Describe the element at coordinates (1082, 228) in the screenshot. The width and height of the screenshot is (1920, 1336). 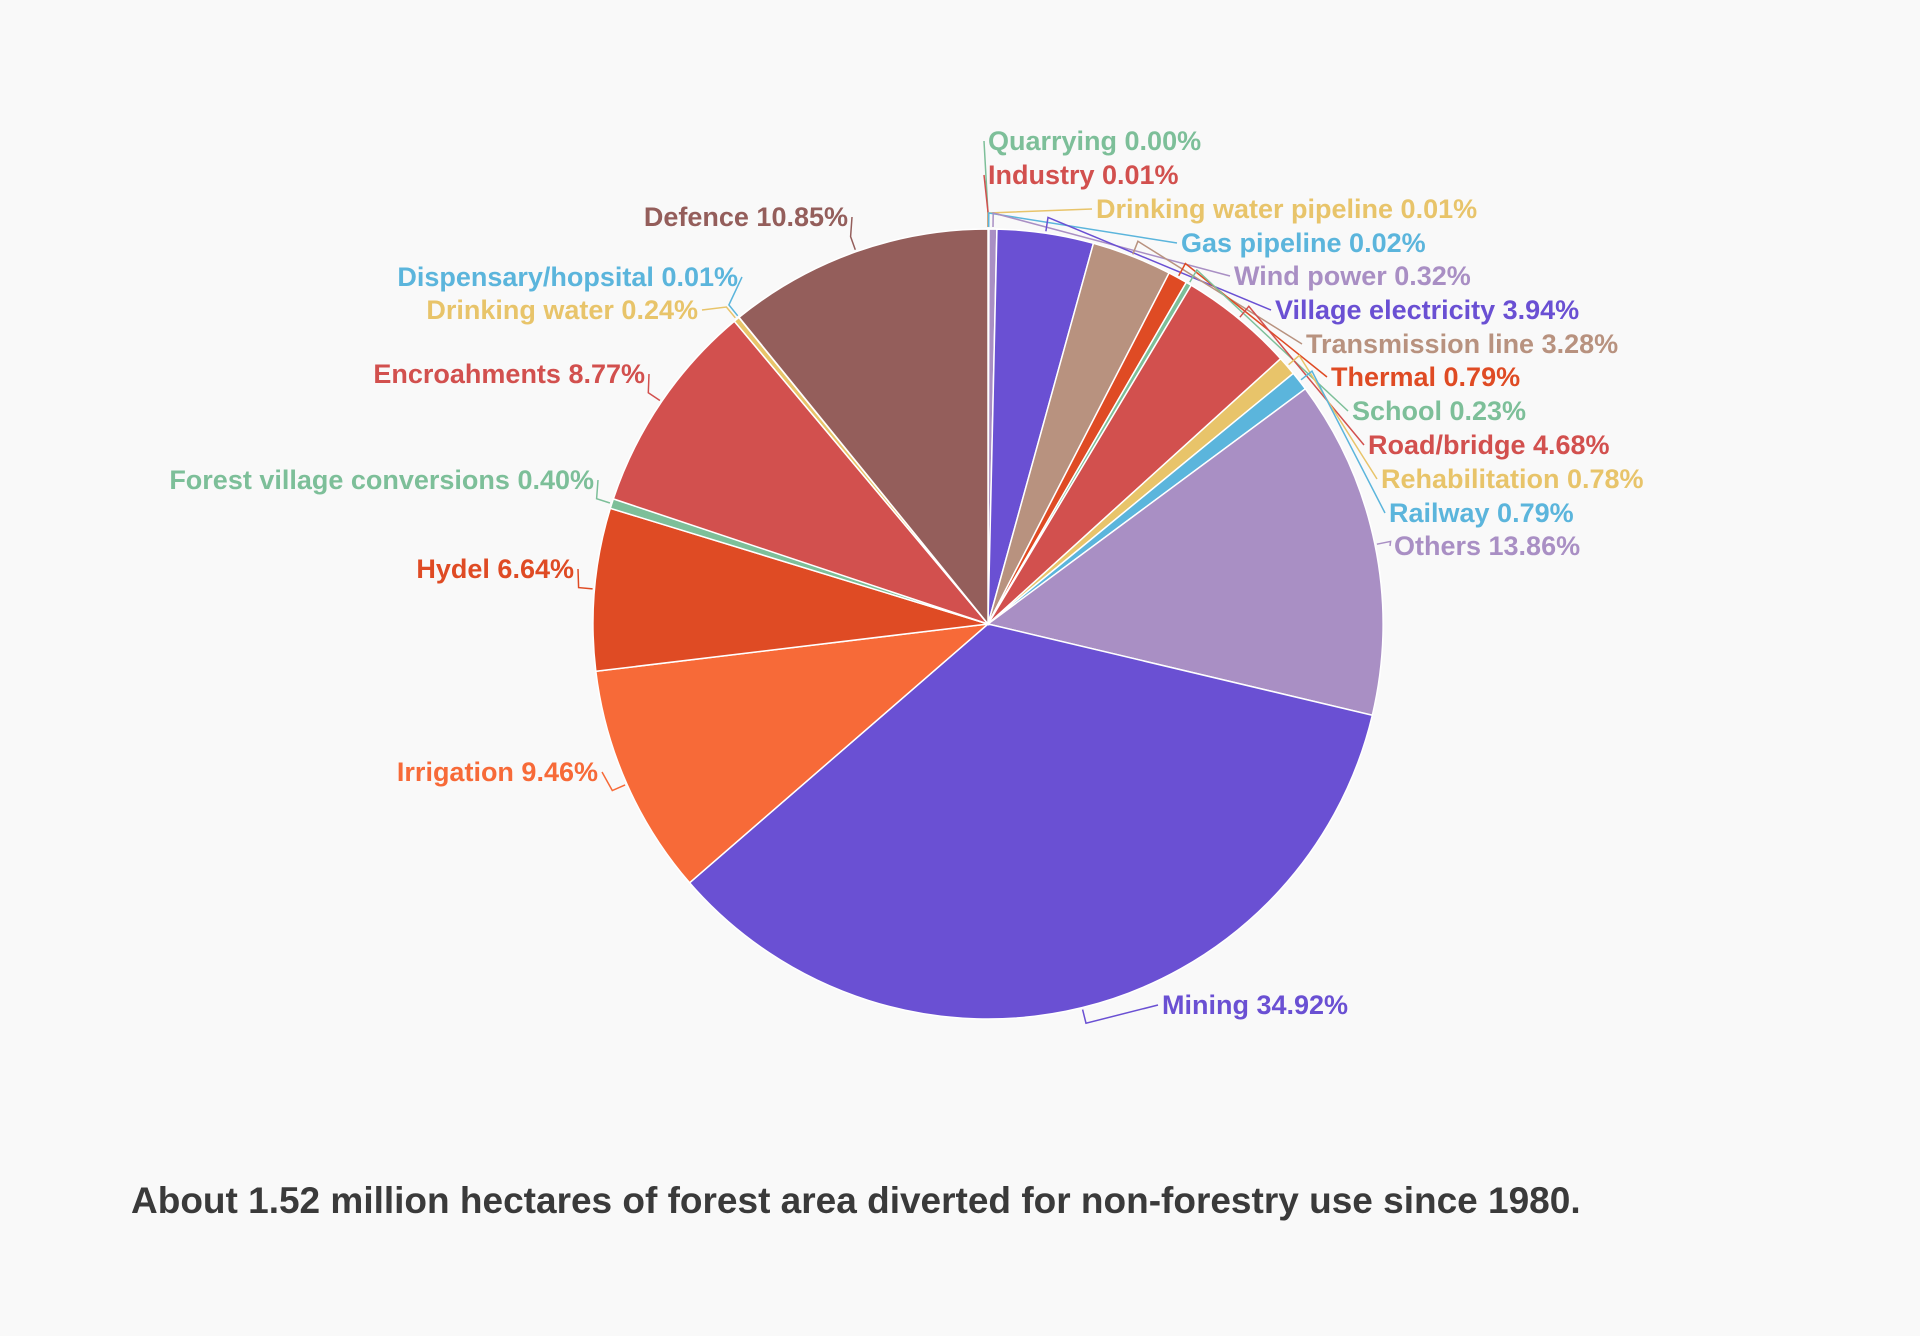
I see `leader-line-gas-pipeline` at that location.